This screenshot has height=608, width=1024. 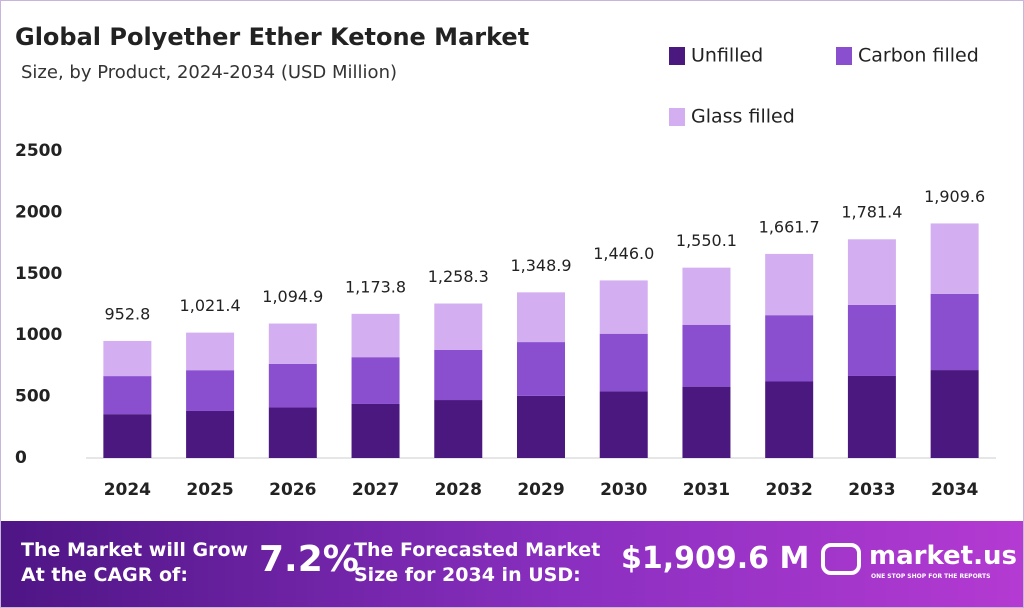 I want to click on total-label: 1,348.9, so click(x=540, y=265).